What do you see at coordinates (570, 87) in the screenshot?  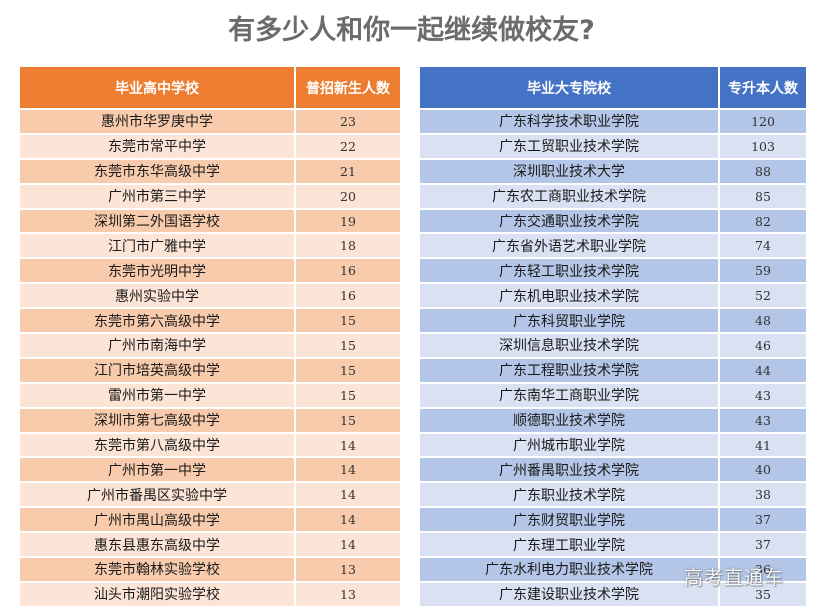 I see `column-header-school: 毕业大专院校` at bounding box center [570, 87].